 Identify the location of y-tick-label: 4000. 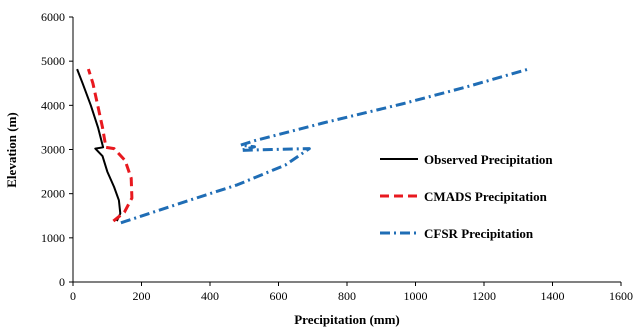
(53, 105).